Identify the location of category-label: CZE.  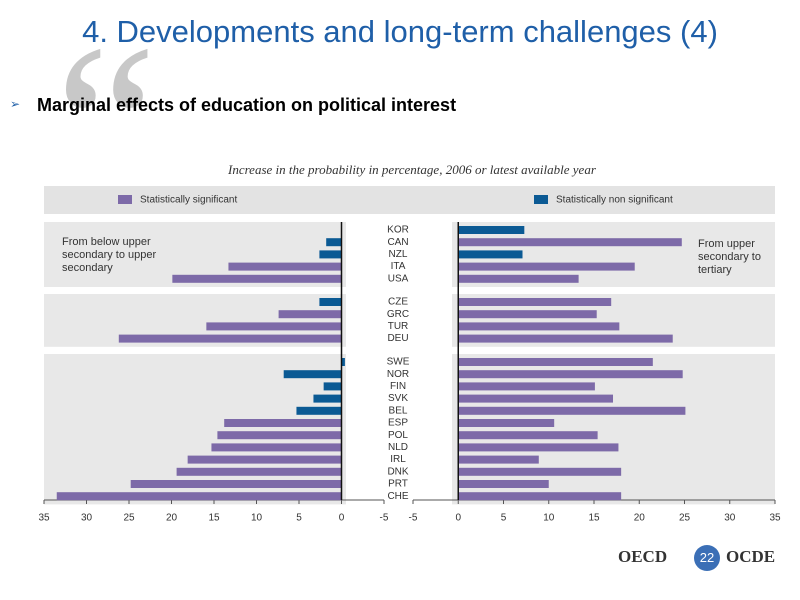
(398, 302).